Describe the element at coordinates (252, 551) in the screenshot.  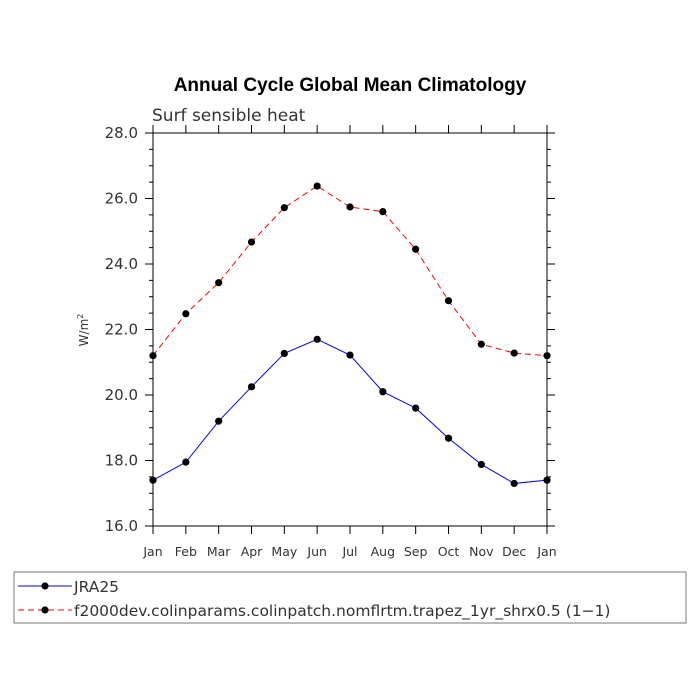
I see `x-tick-label: Apr` at that location.